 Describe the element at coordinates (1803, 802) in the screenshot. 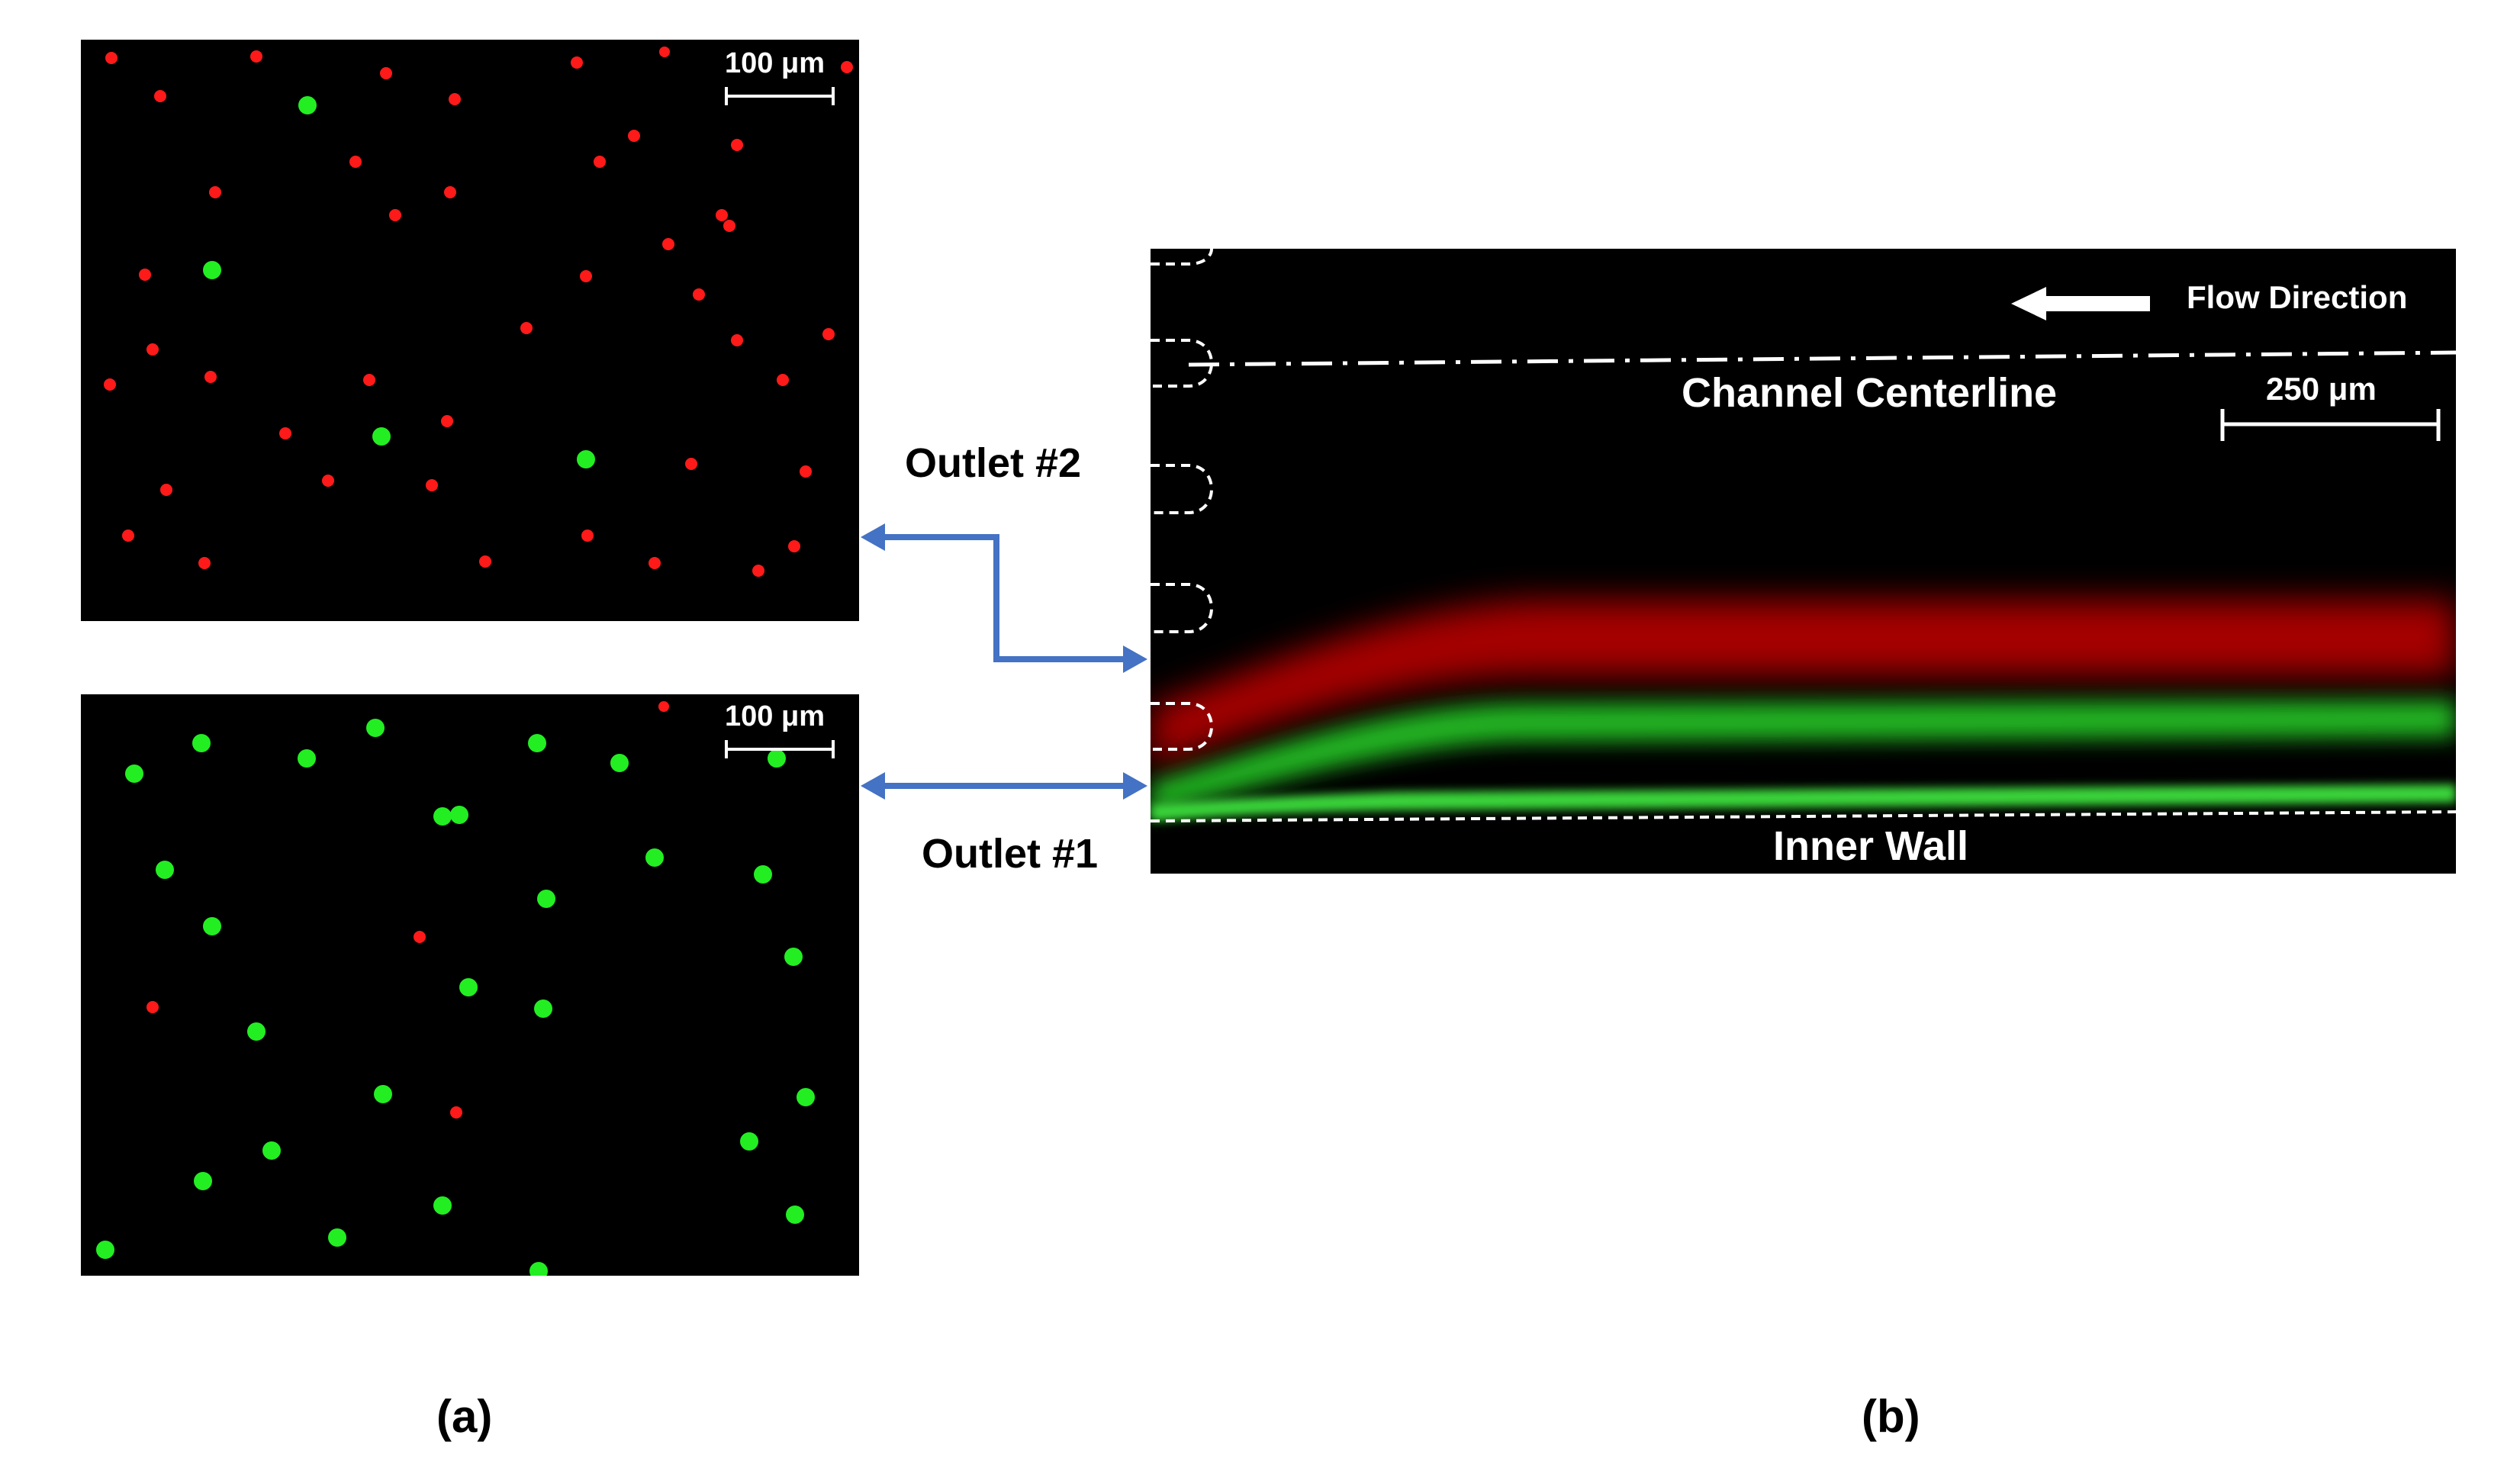

I see `green-stream-lower` at that location.